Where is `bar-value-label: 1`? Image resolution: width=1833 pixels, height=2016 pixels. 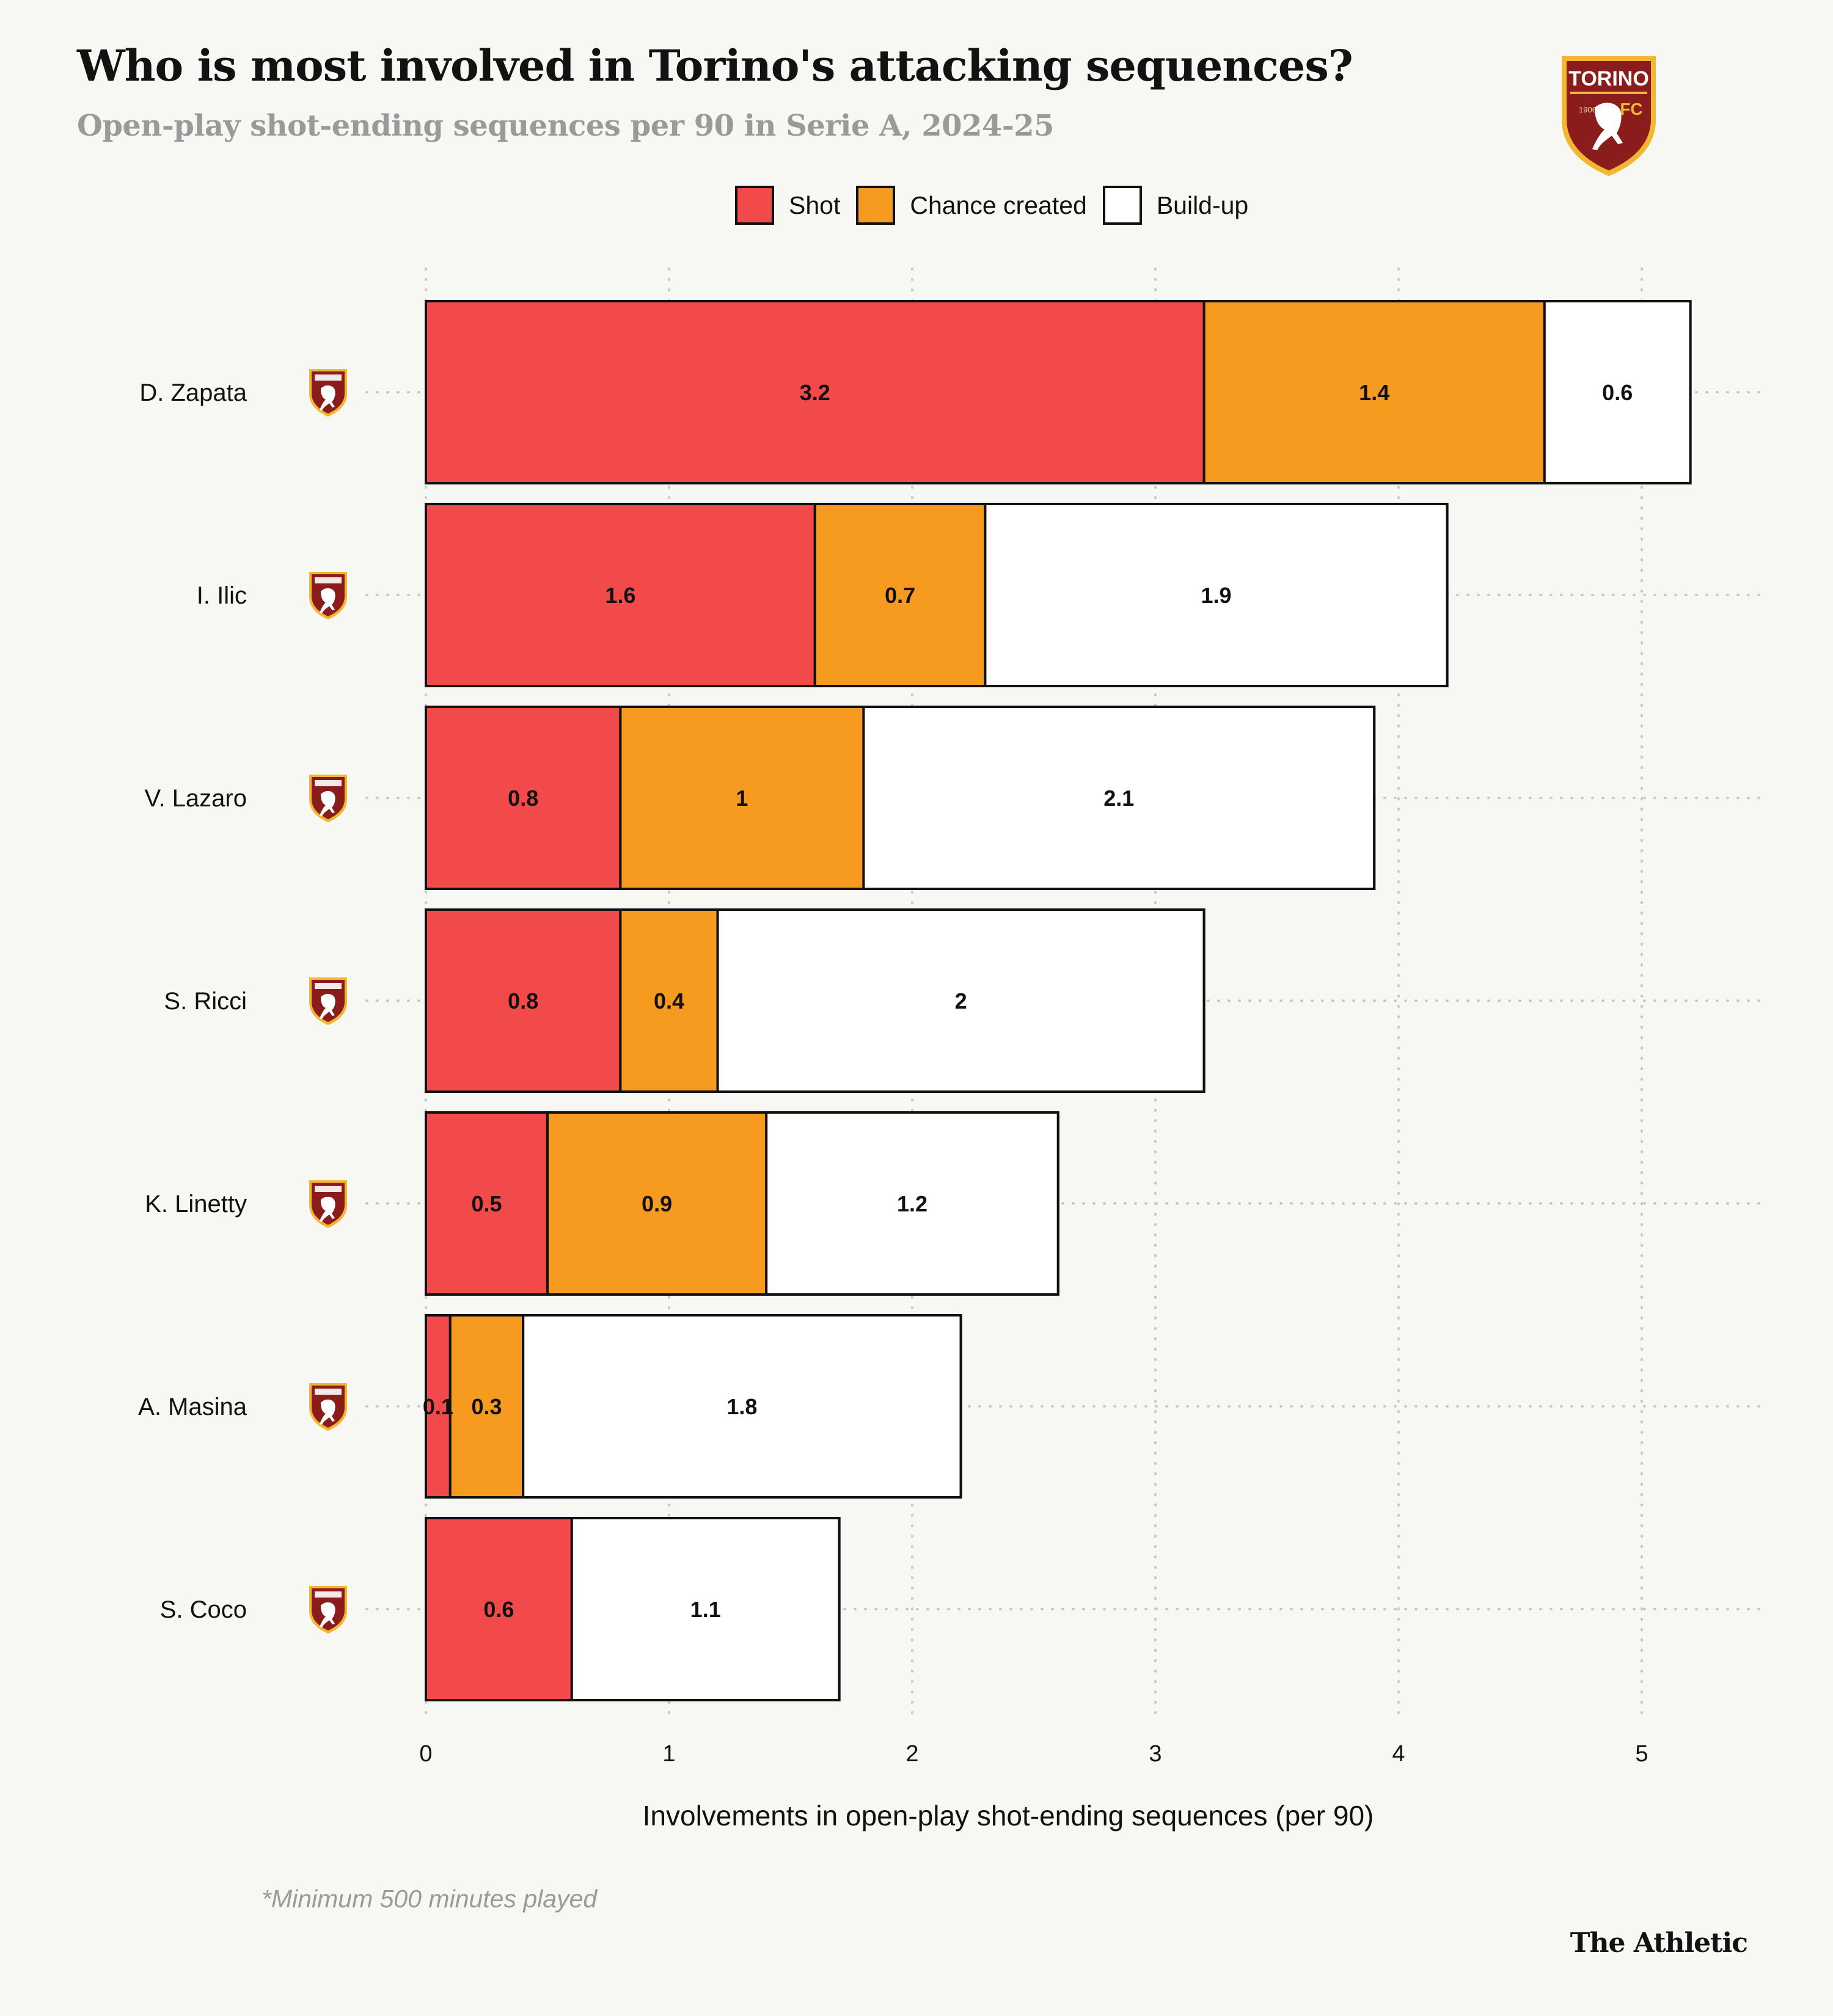 bar-value-label: 1 is located at coordinates (742, 798).